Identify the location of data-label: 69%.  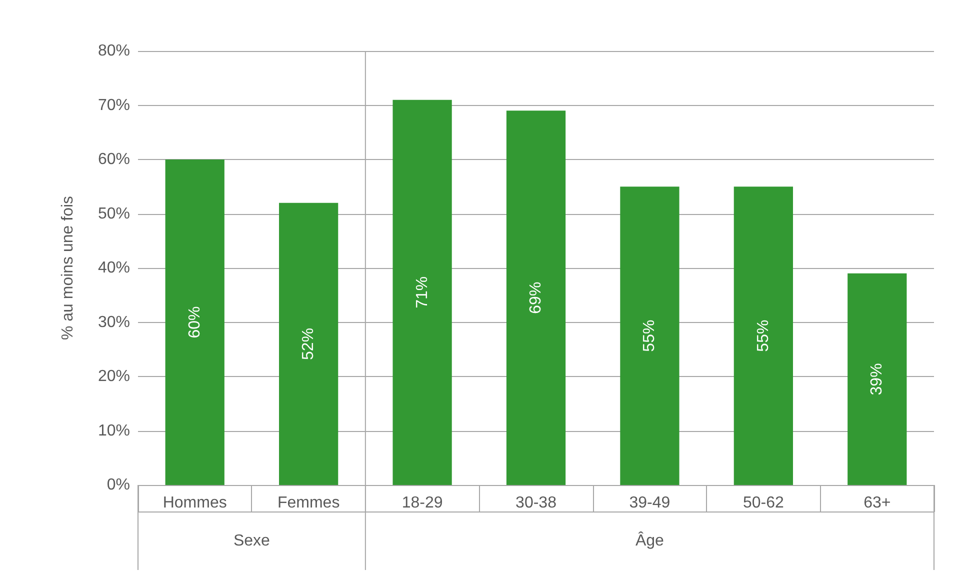
(536, 298).